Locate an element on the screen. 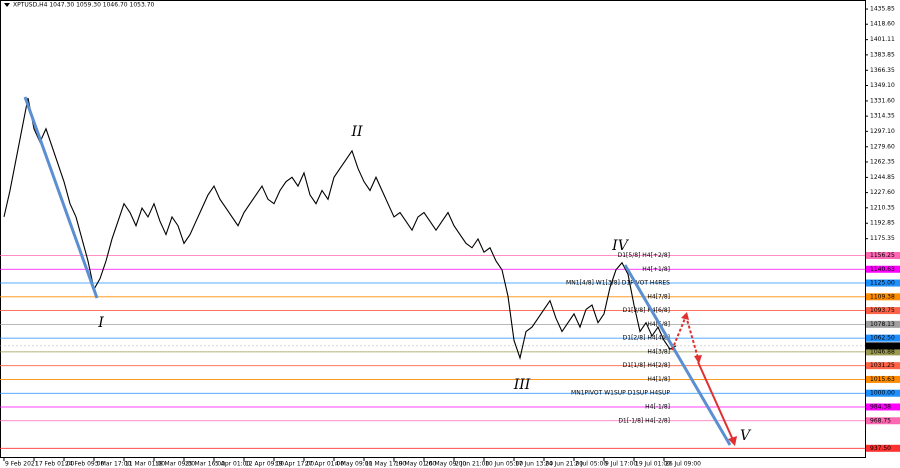  axis-badge-label: 1031.25 is located at coordinates (882, 365).